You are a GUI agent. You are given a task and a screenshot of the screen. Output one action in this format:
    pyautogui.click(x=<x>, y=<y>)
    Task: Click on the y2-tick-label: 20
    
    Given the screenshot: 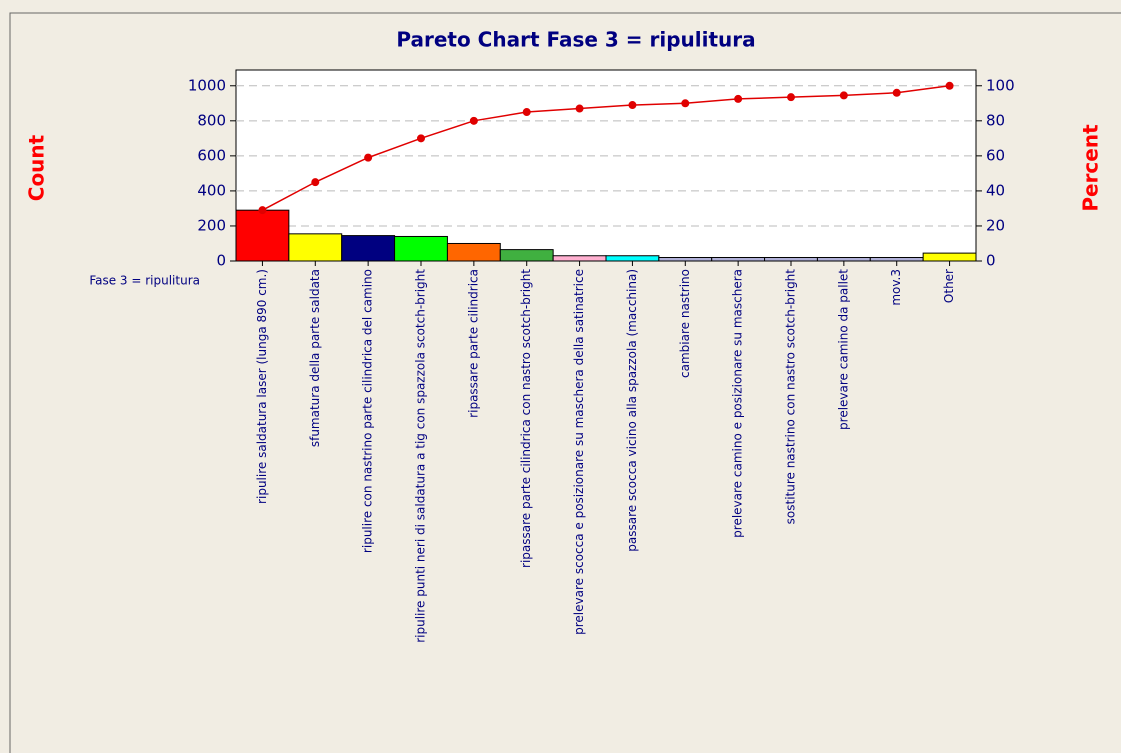 What is the action you would take?
    pyautogui.click(x=995, y=225)
    